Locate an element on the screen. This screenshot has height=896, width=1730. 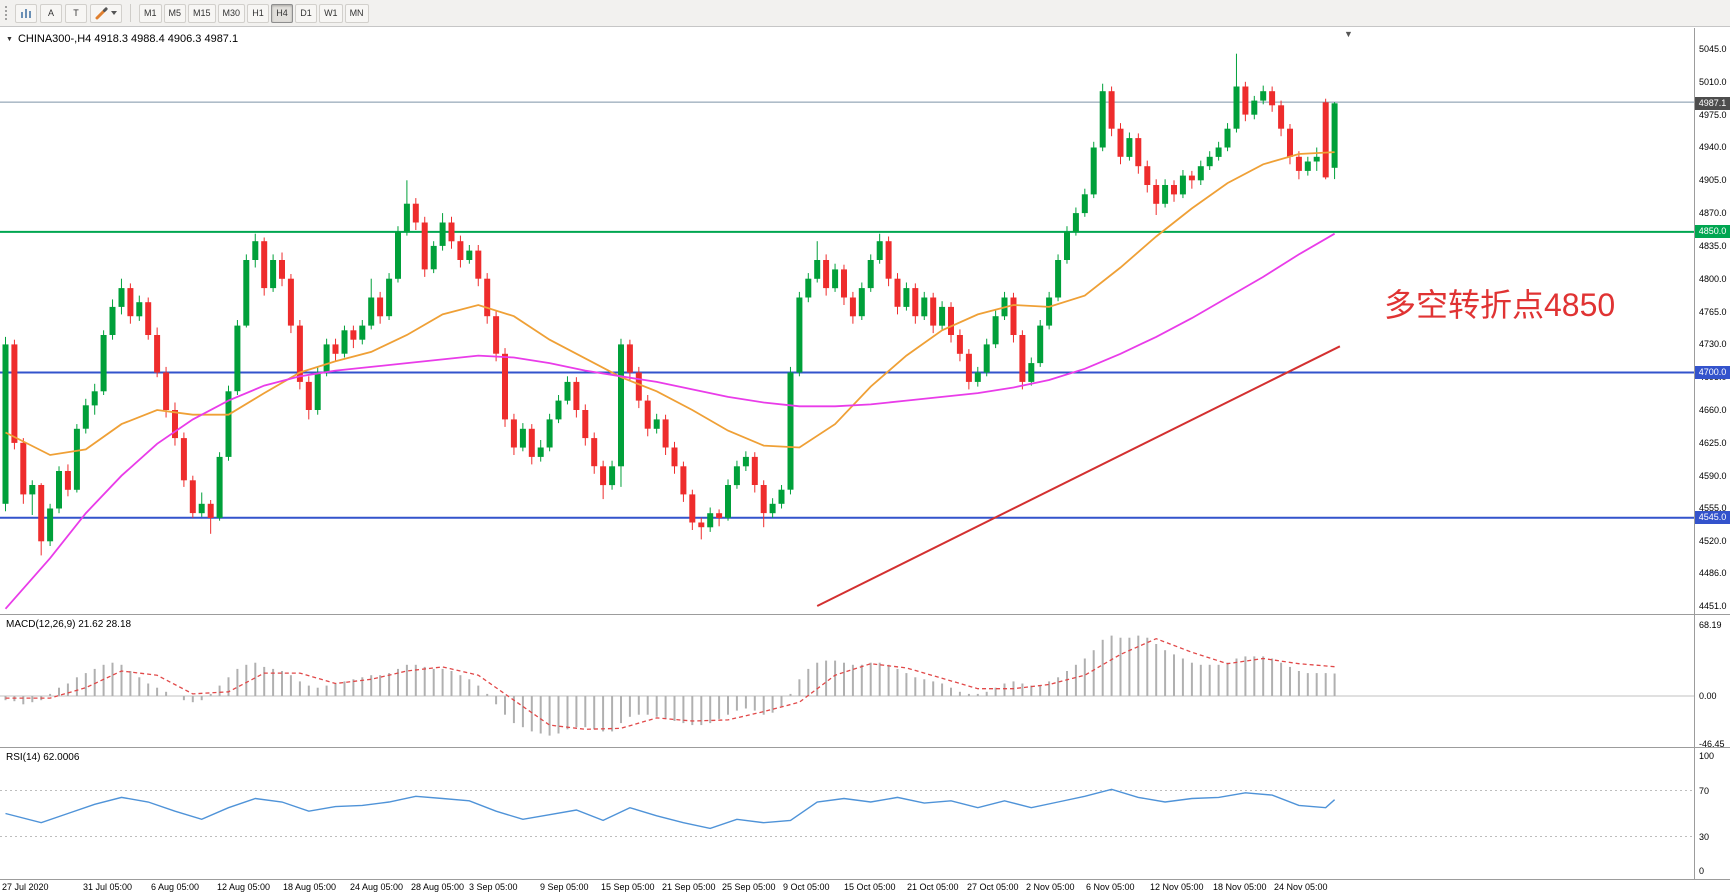
crayon-dropdown-button is located at coordinates (106, 13).